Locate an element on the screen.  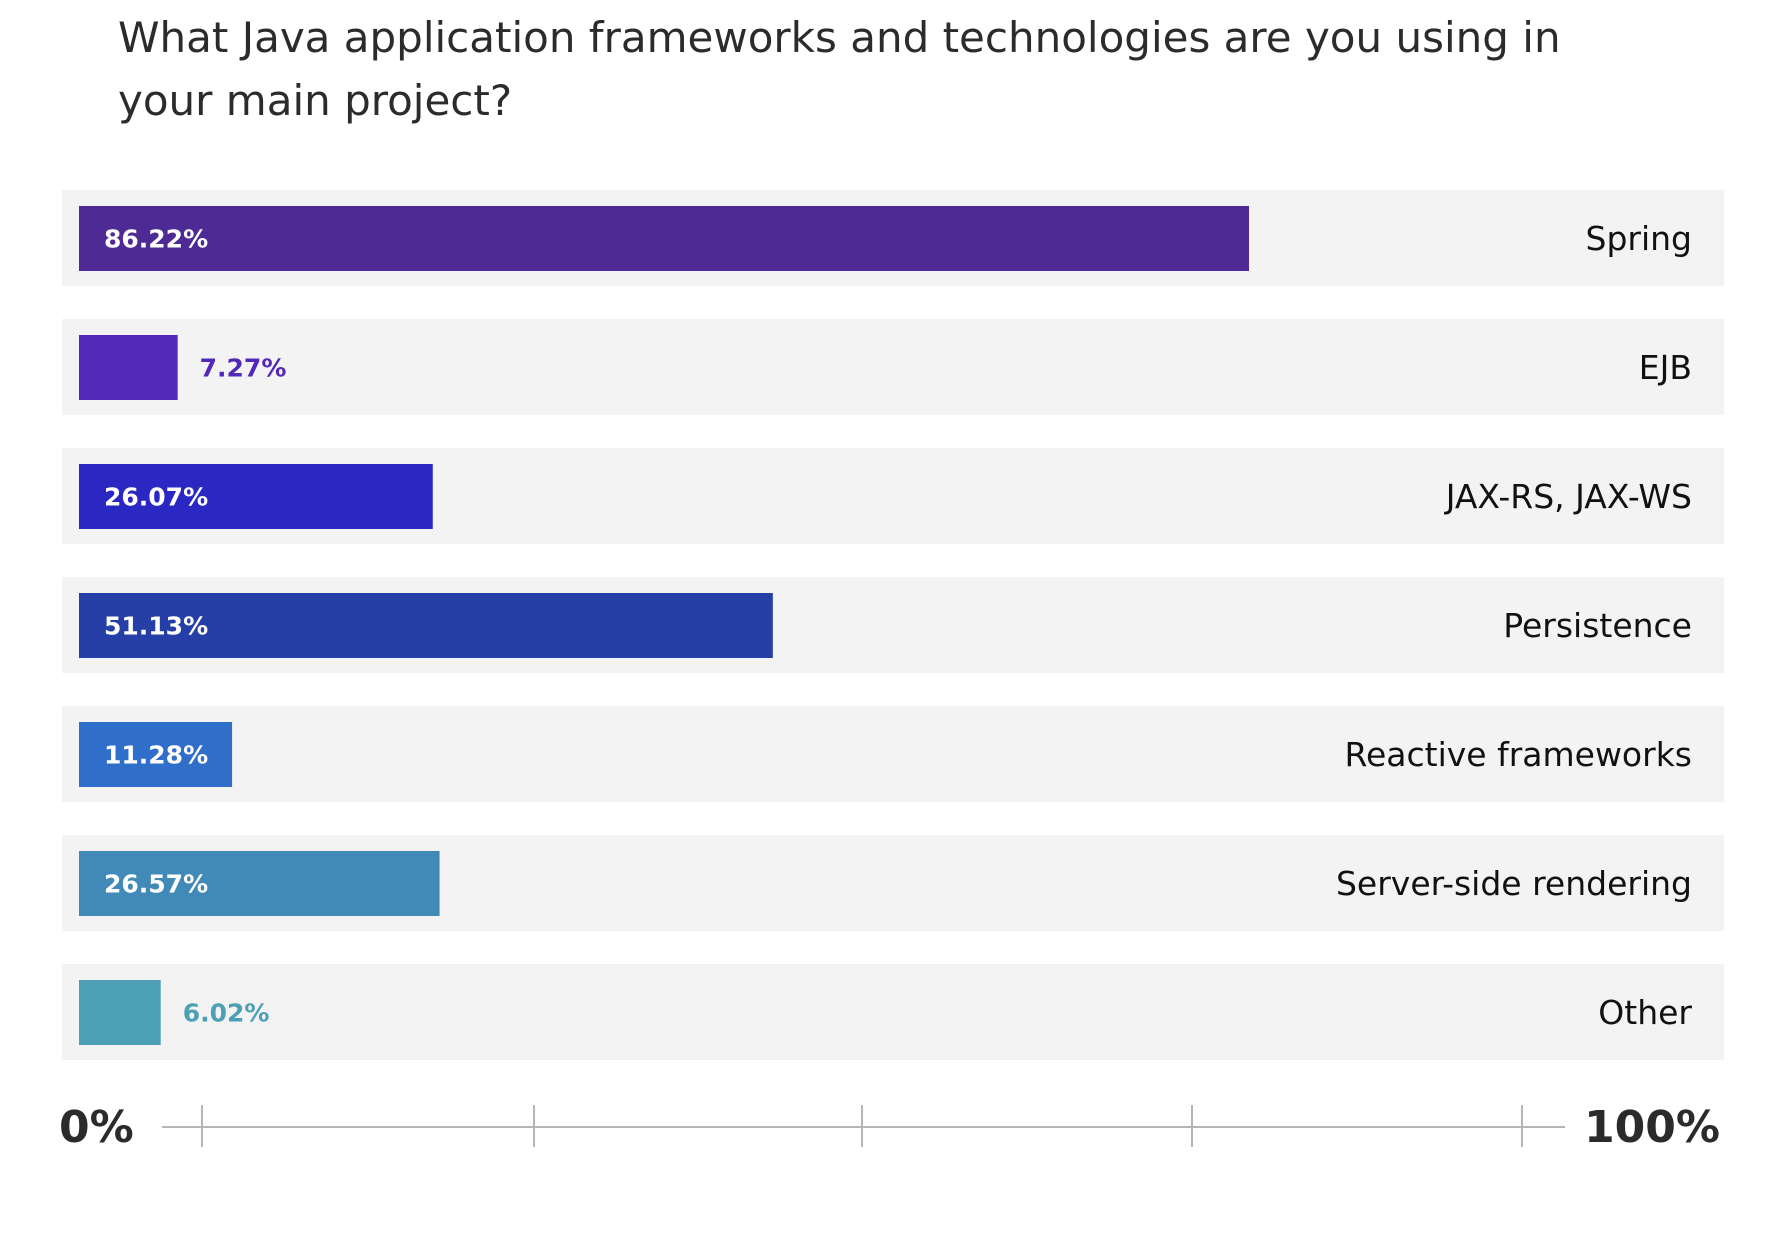
category-label-jax-rs-jax-ws: JAX-RS, JAX-WS is located at coordinates (1568, 496).